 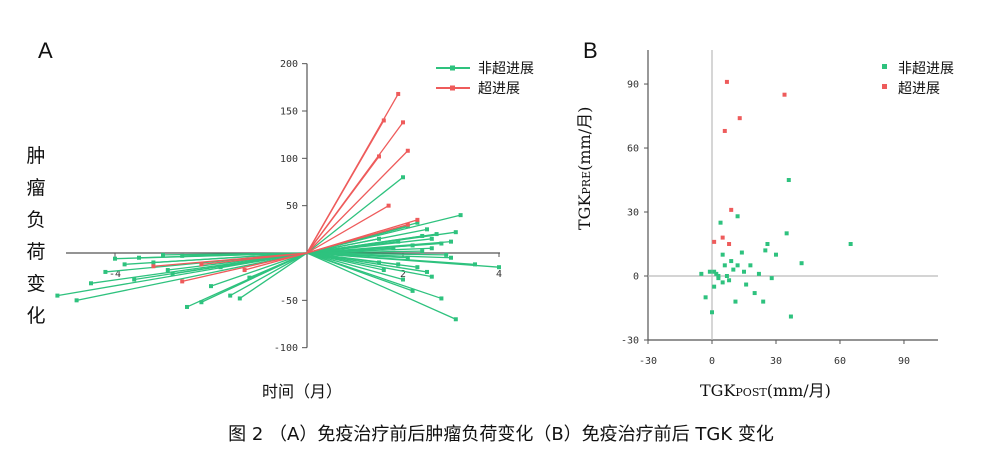 I want to click on chart-b-x-tick-label: 60, so click(x=840, y=361).